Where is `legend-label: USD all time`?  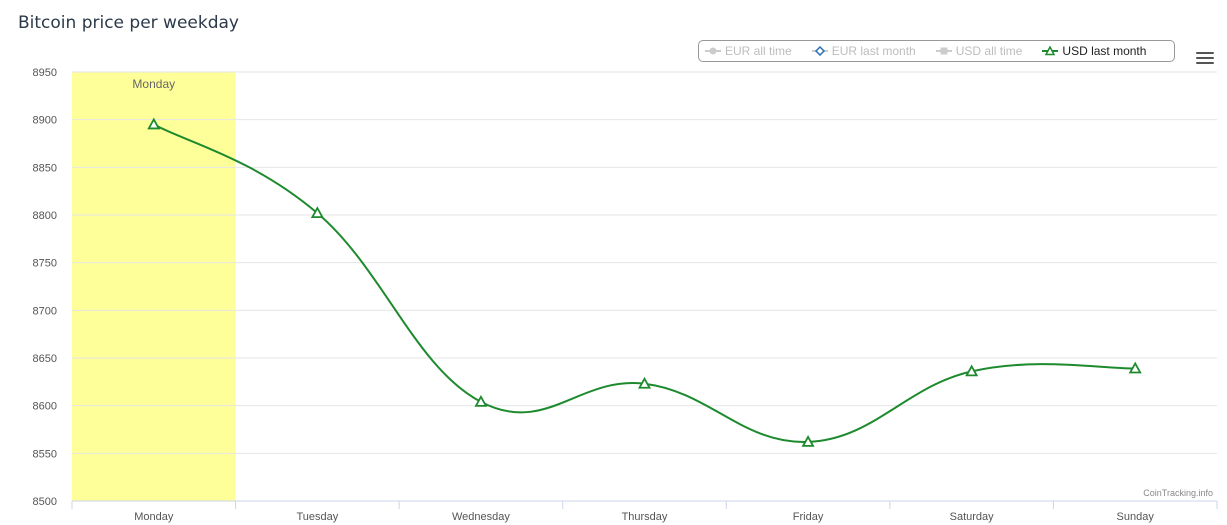
legend-label: USD all time is located at coordinates (989, 51).